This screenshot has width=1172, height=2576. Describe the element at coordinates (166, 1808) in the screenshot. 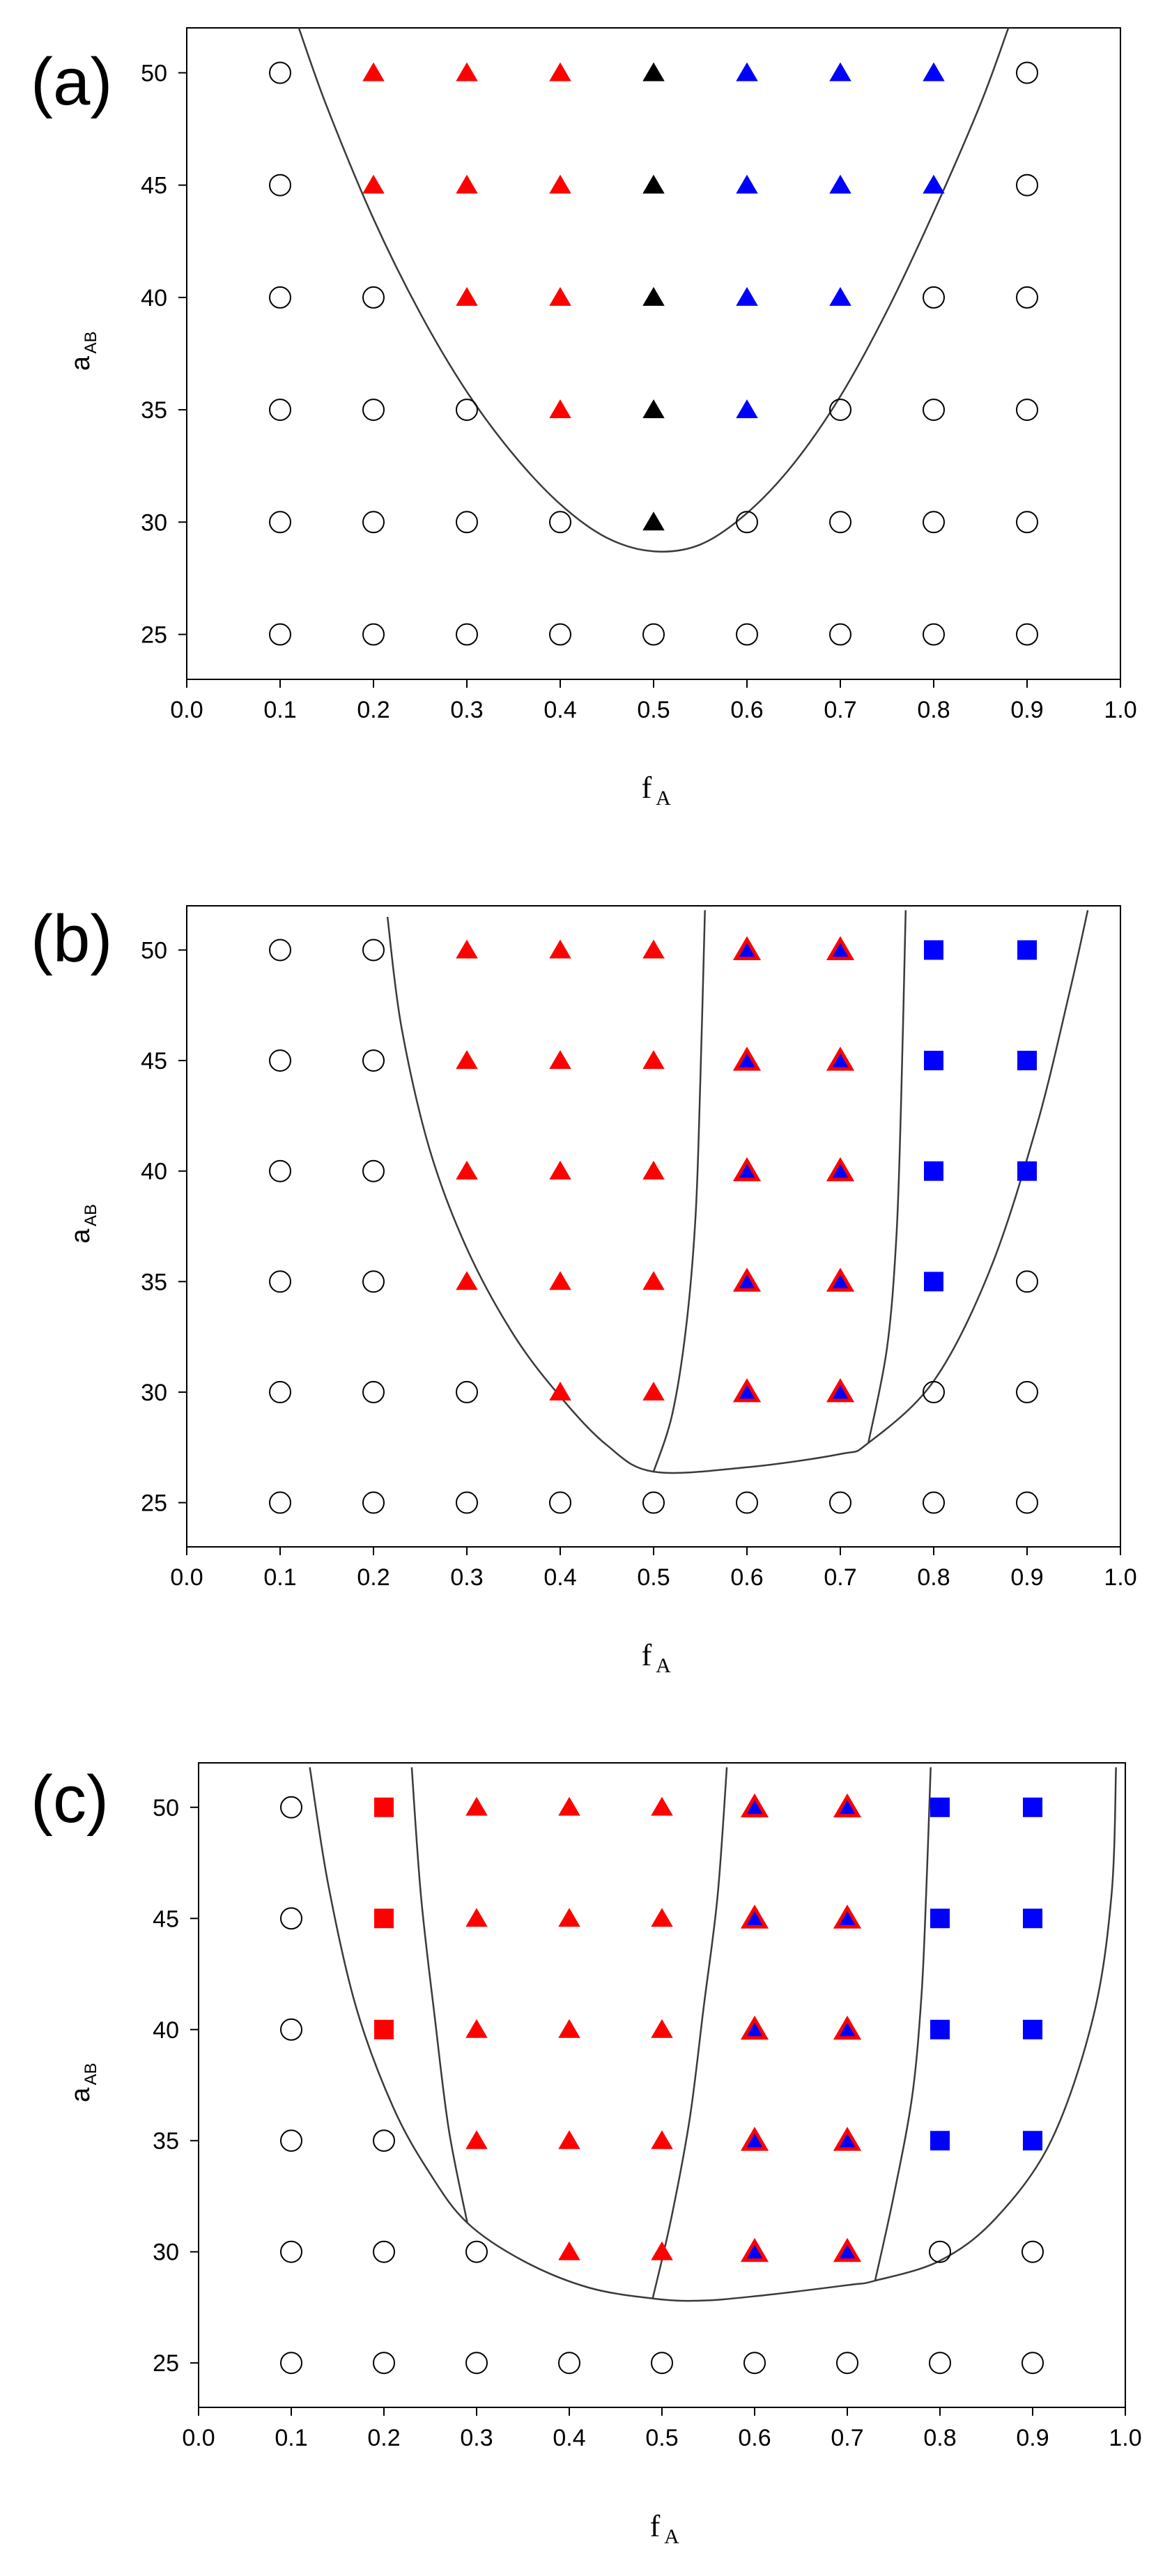

I see `y-tick-label: 50` at that location.